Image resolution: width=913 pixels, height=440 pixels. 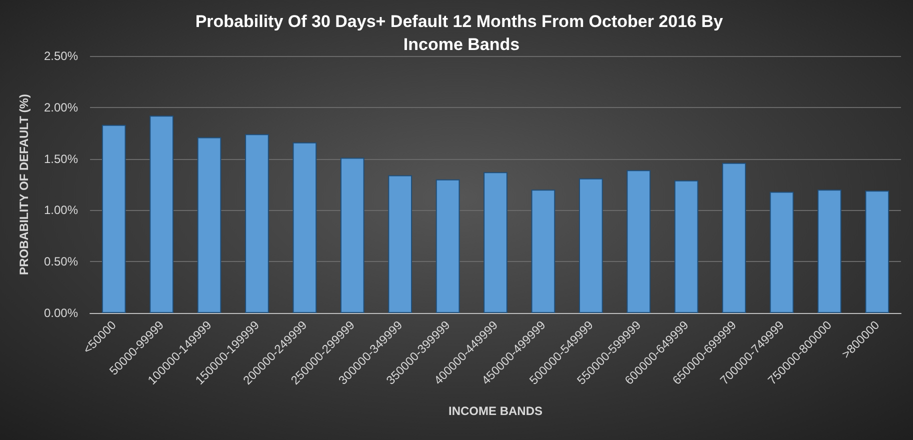 What do you see at coordinates (61, 107) in the screenshot?
I see `y-tick-label: 2.00%` at bounding box center [61, 107].